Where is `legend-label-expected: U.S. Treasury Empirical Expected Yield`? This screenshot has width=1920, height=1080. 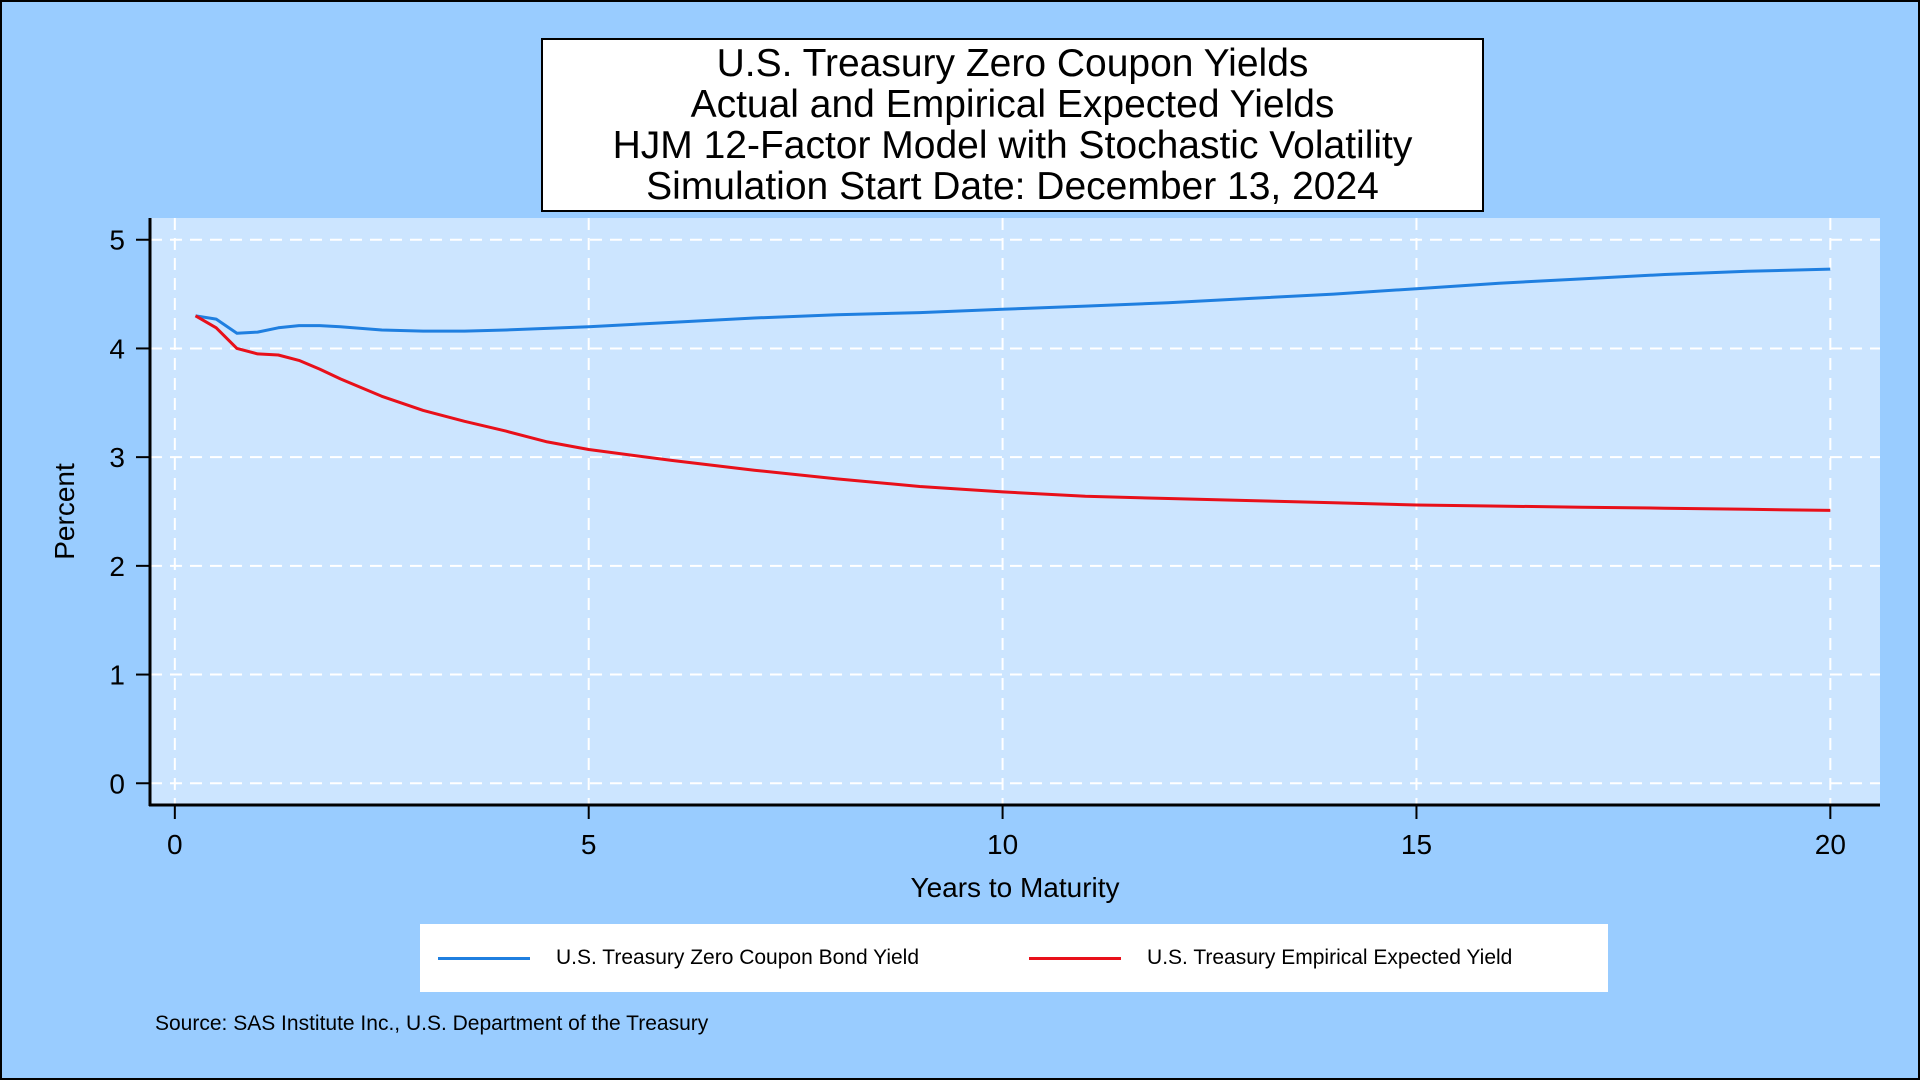
legend-label-expected: U.S. Treasury Empirical Expected Yield is located at coordinates (1330, 957).